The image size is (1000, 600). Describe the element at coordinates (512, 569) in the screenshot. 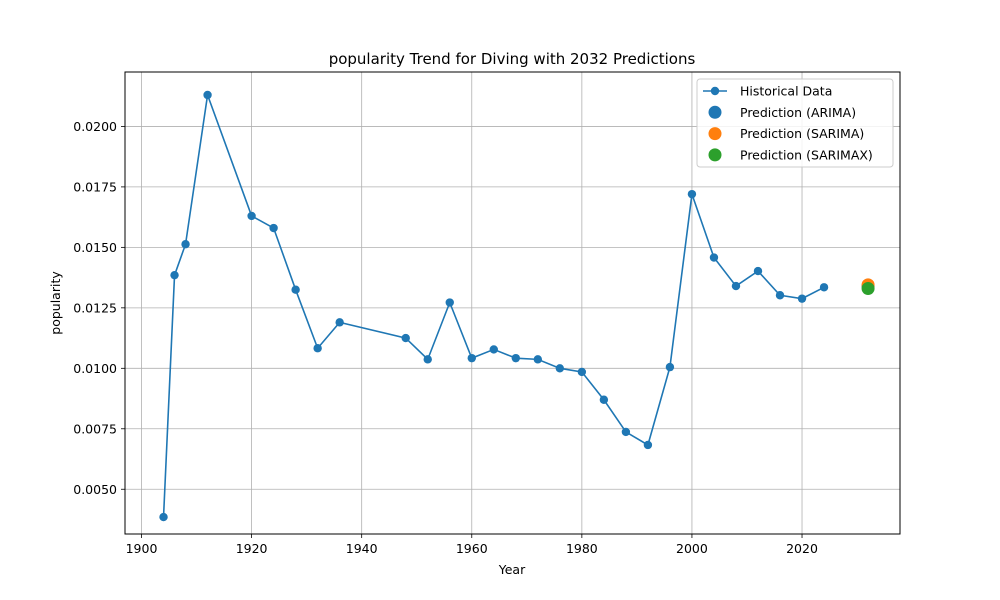

I see `x-axis-label: Year` at that location.